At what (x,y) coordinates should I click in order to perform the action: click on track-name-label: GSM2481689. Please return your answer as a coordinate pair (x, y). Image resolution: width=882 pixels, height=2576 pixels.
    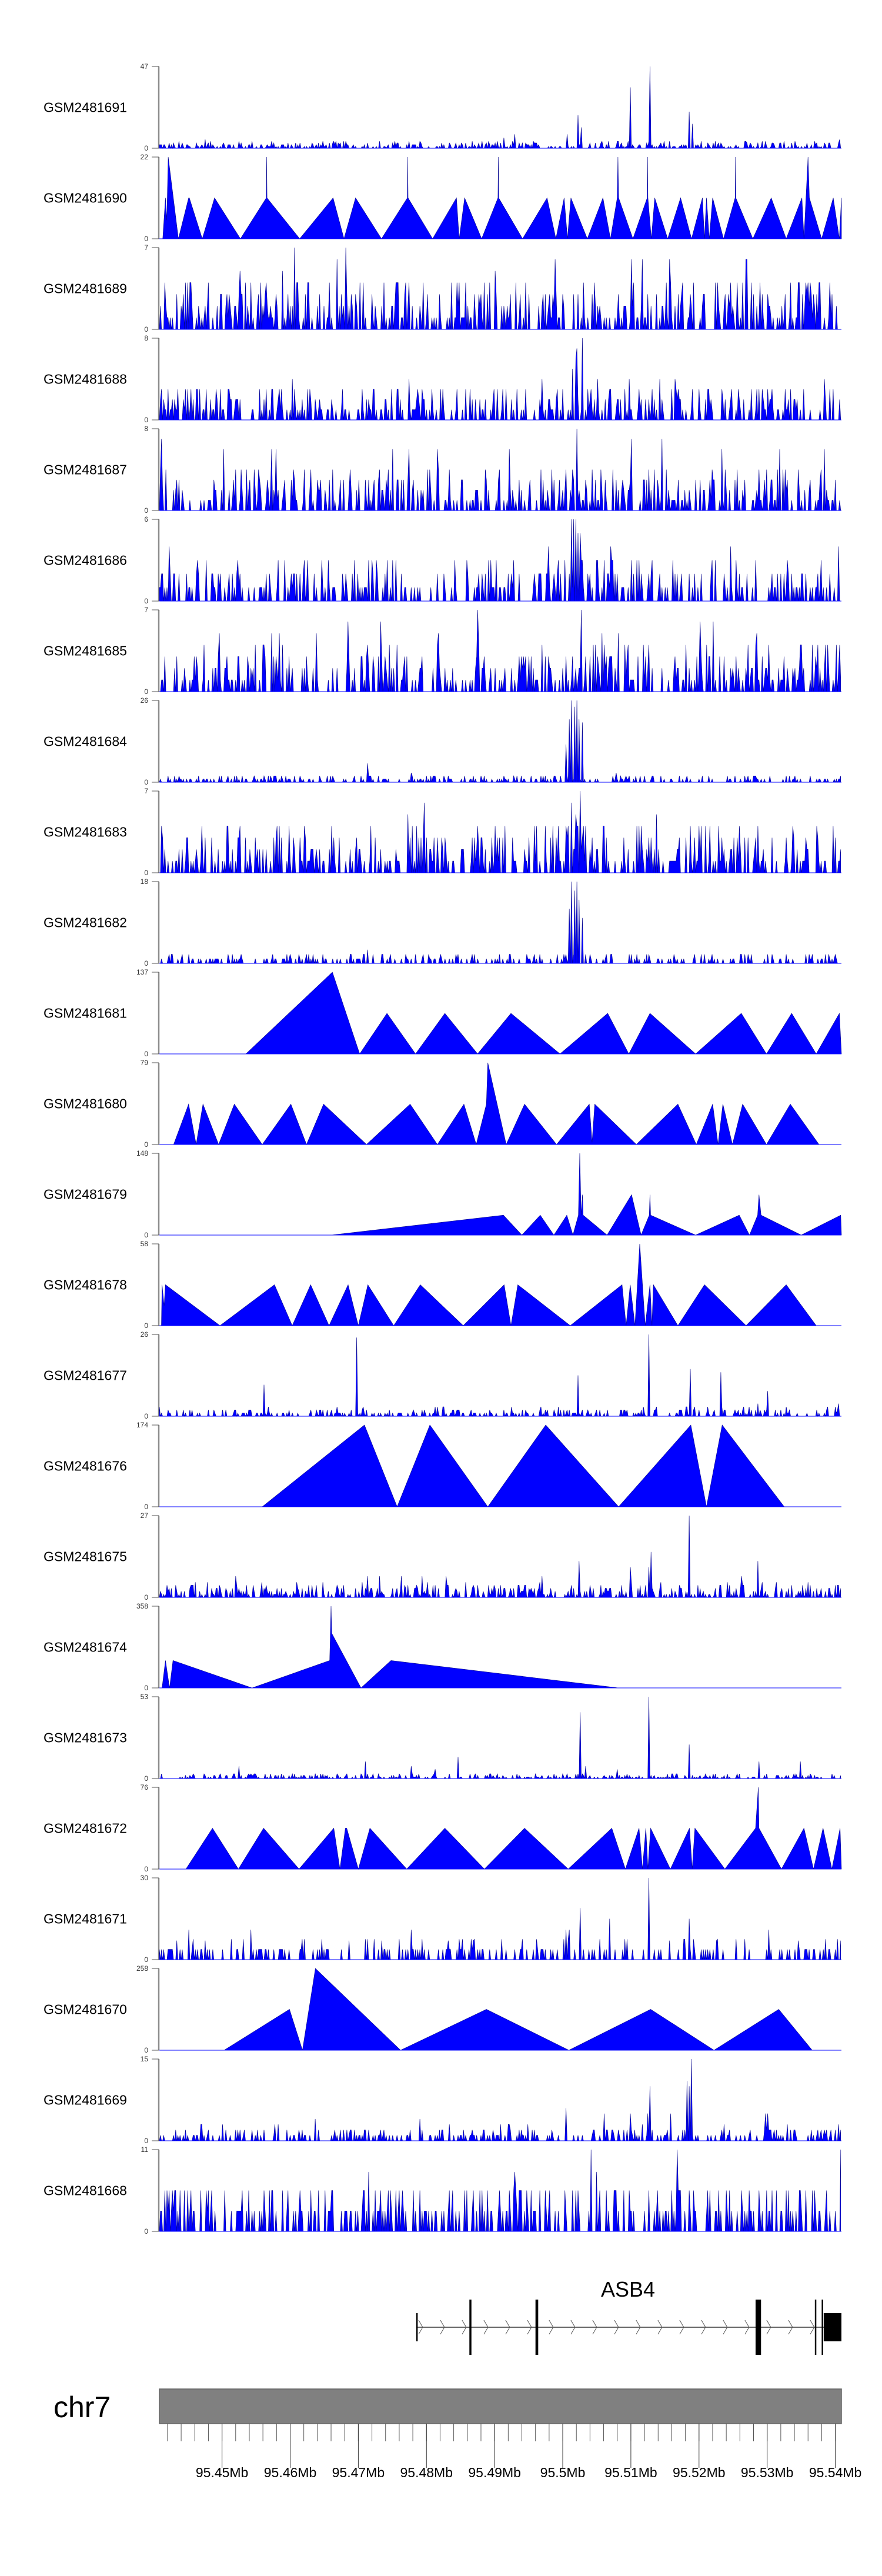
    Looking at the image, I should click on (85, 288).